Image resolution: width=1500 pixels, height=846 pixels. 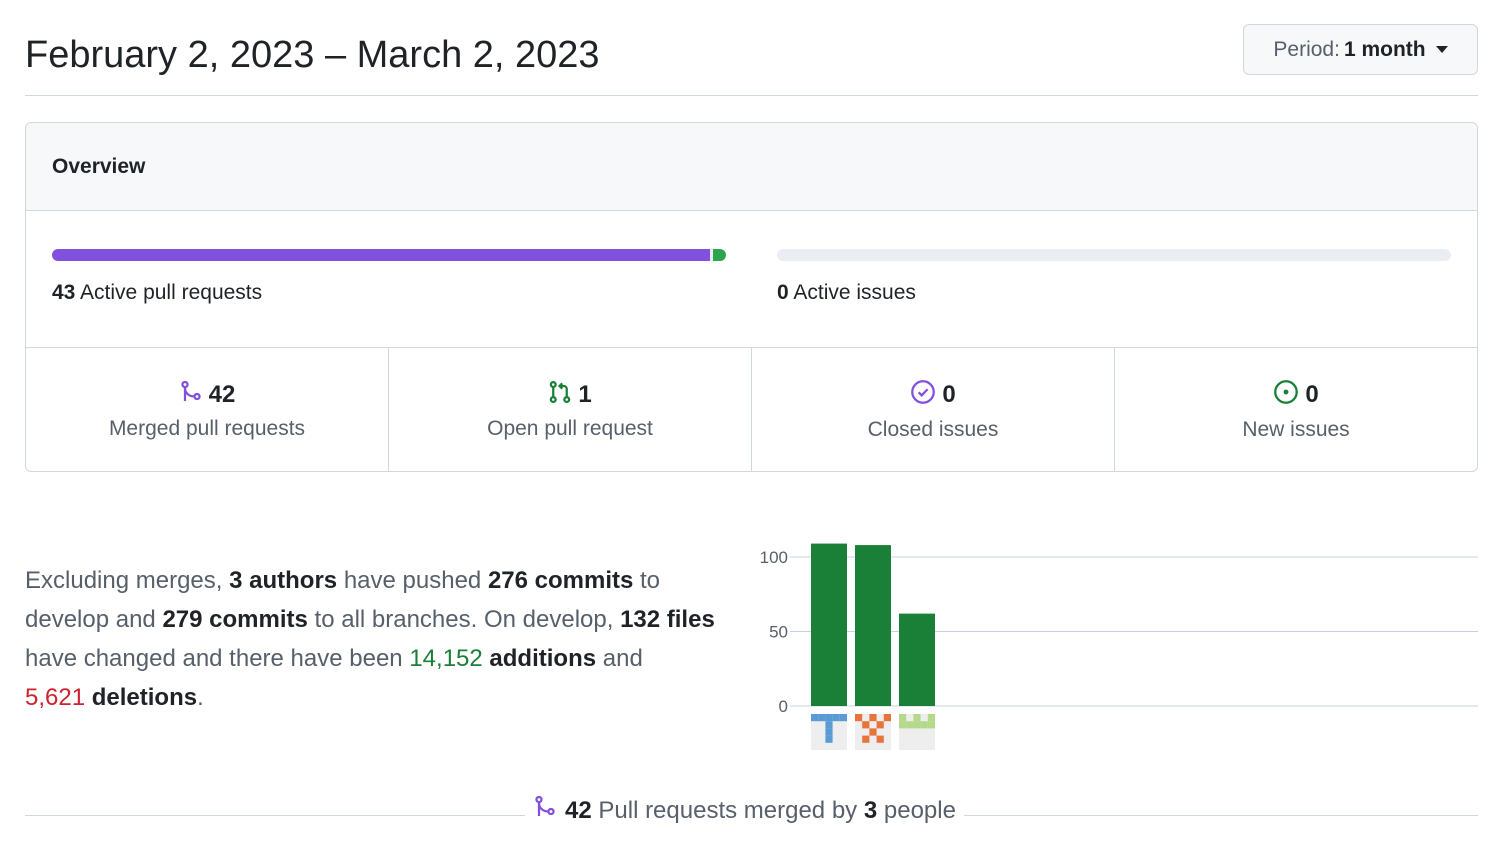 What do you see at coordinates (543, 658) in the screenshot?
I see `additions-word: additions` at bounding box center [543, 658].